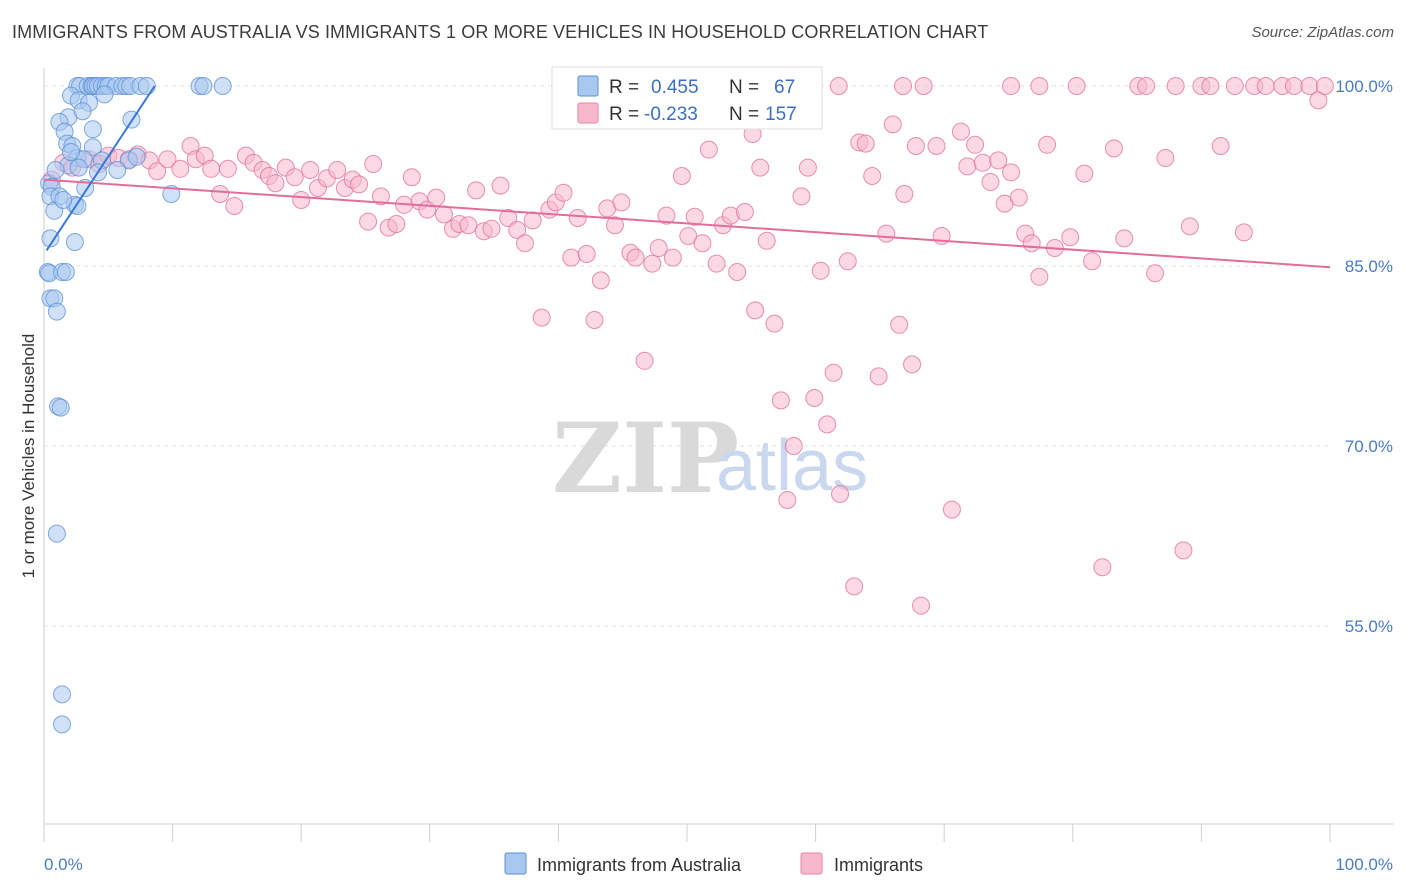 Image resolution: width=1406 pixels, height=892 pixels. I want to click on x-tick-label: 100.0%, so click(1364, 864).